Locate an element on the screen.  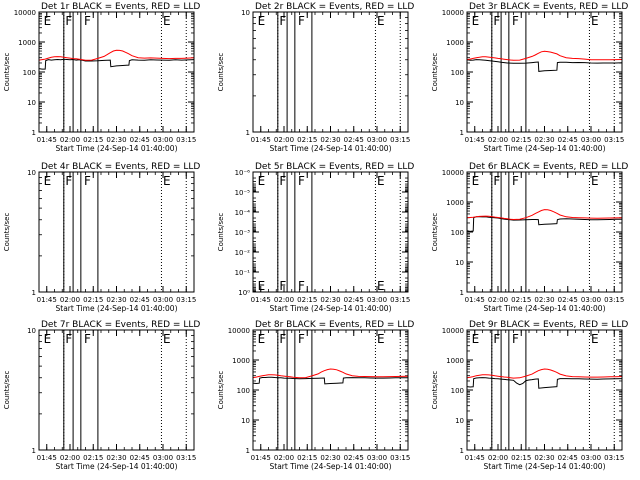
y-tick-label: 10⁻⁵ is located at coordinates (243, 193).